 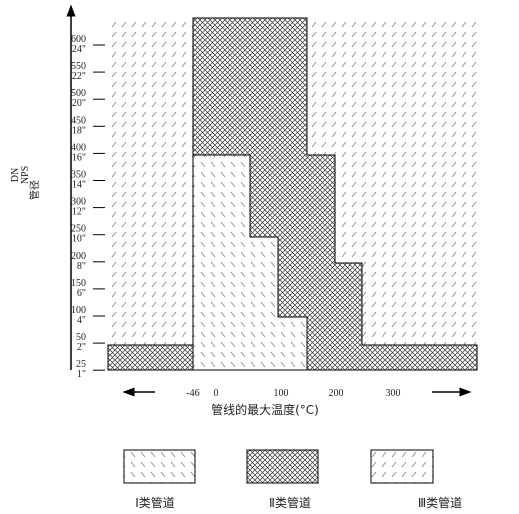 I want to click on y-tick-dn: 300, so click(x=78, y=202).